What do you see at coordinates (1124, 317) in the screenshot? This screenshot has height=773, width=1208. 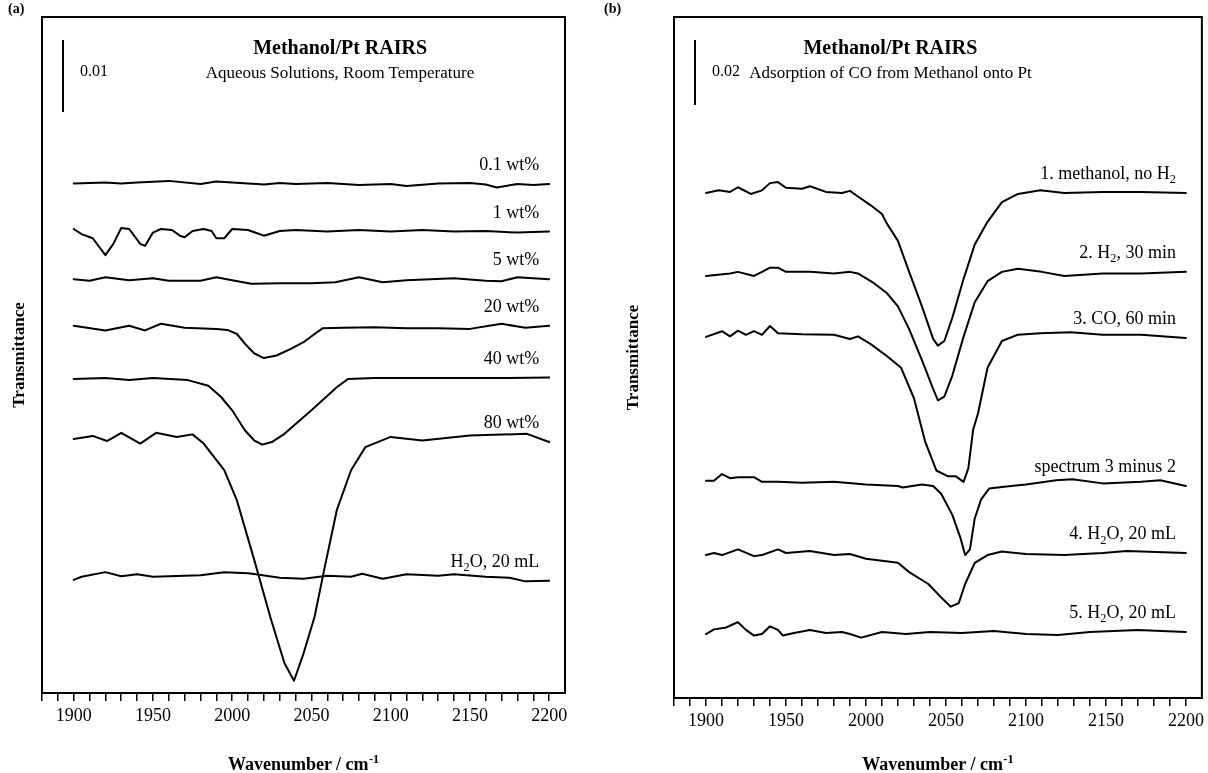 I see `series-label: 3. CO, 60 min` at bounding box center [1124, 317].